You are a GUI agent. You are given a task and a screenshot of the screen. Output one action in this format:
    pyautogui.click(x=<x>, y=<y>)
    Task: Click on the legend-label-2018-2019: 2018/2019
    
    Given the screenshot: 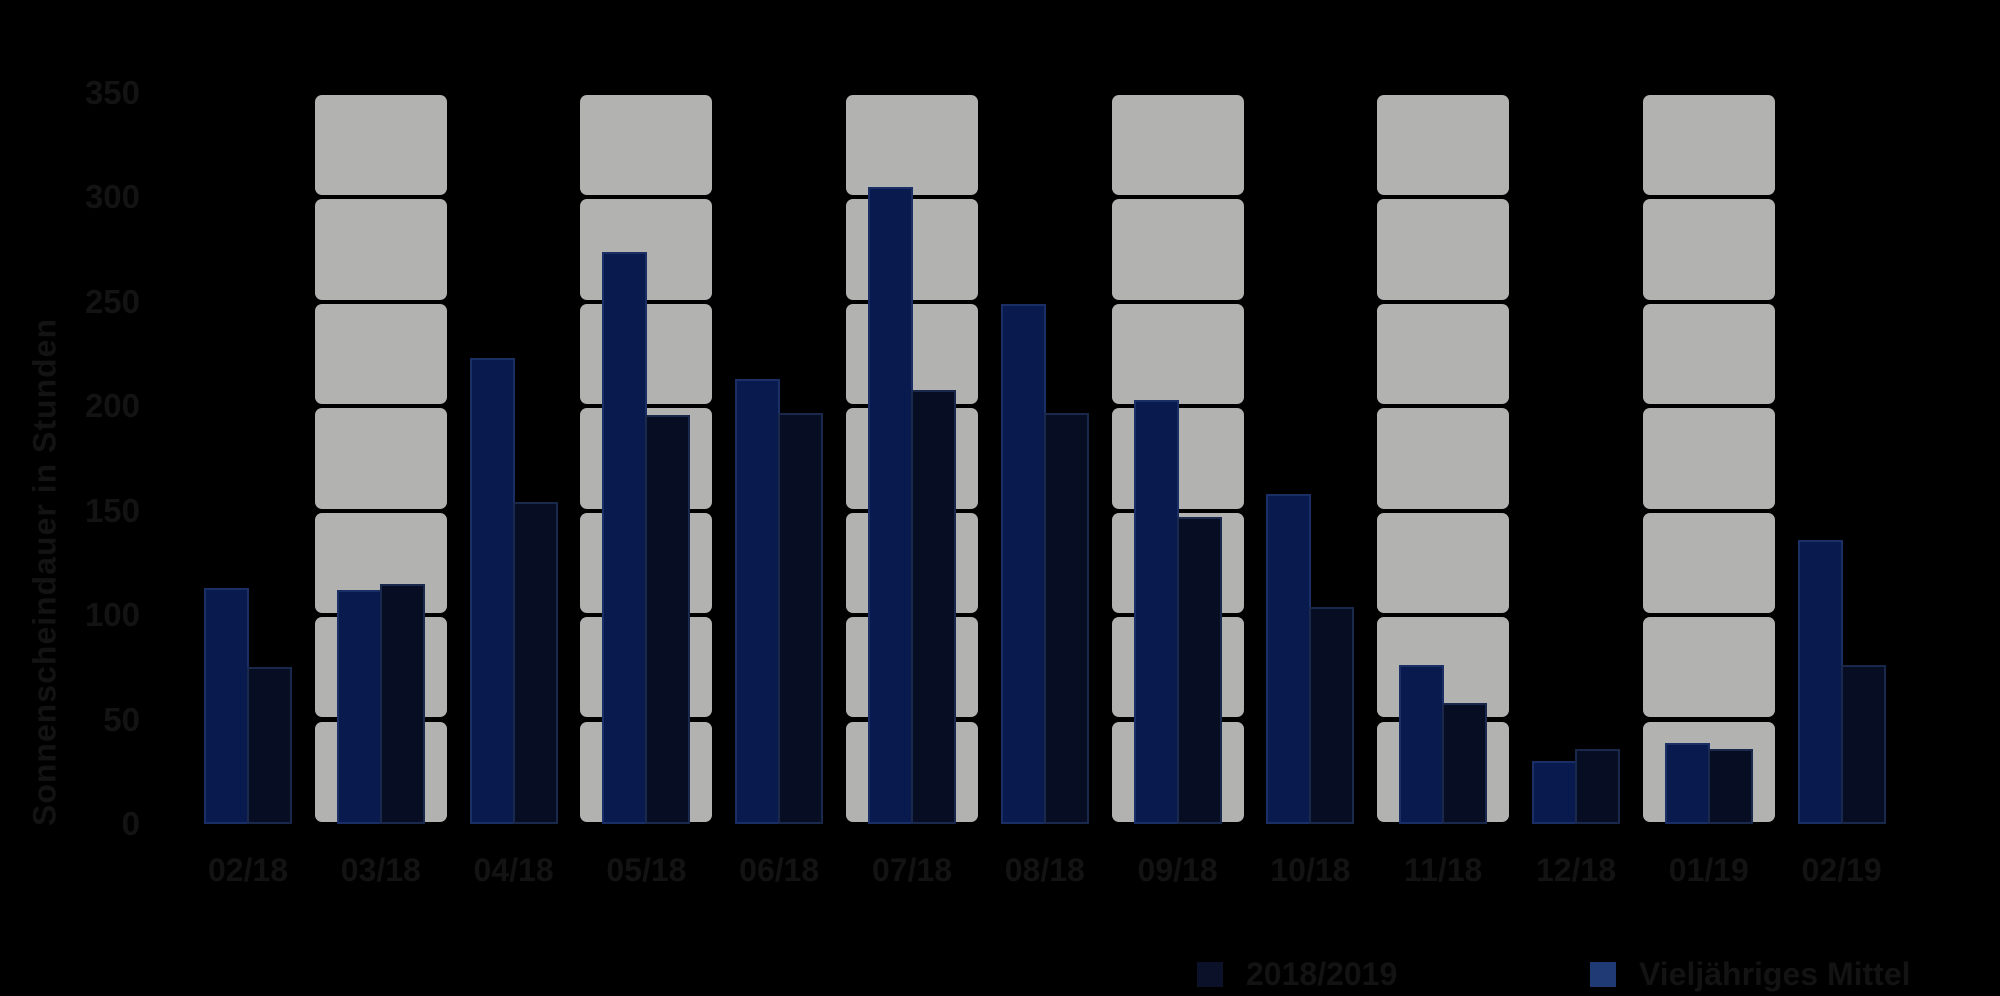 What is the action you would take?
    pyautogui.click(x=1322, y=974)
    